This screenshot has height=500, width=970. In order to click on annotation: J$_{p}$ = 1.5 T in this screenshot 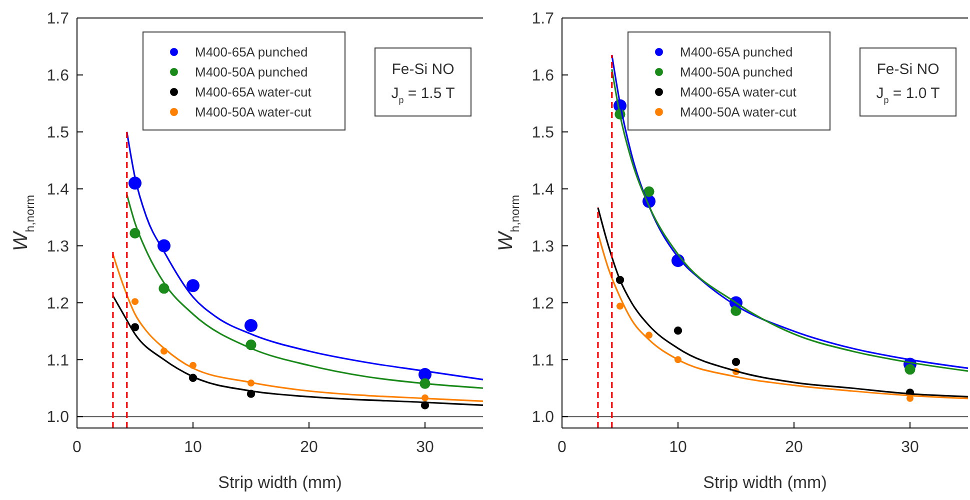, I will do `click(423, 95)`.